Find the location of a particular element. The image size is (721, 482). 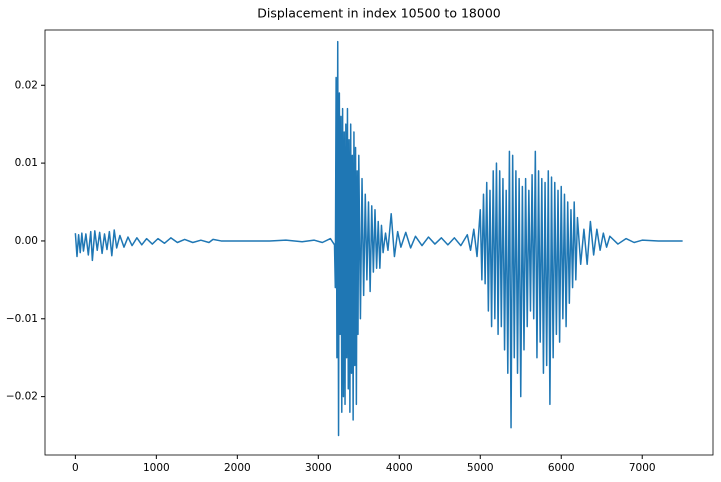

y-tick-label: −0.02 is located at coordinates (22, 397).